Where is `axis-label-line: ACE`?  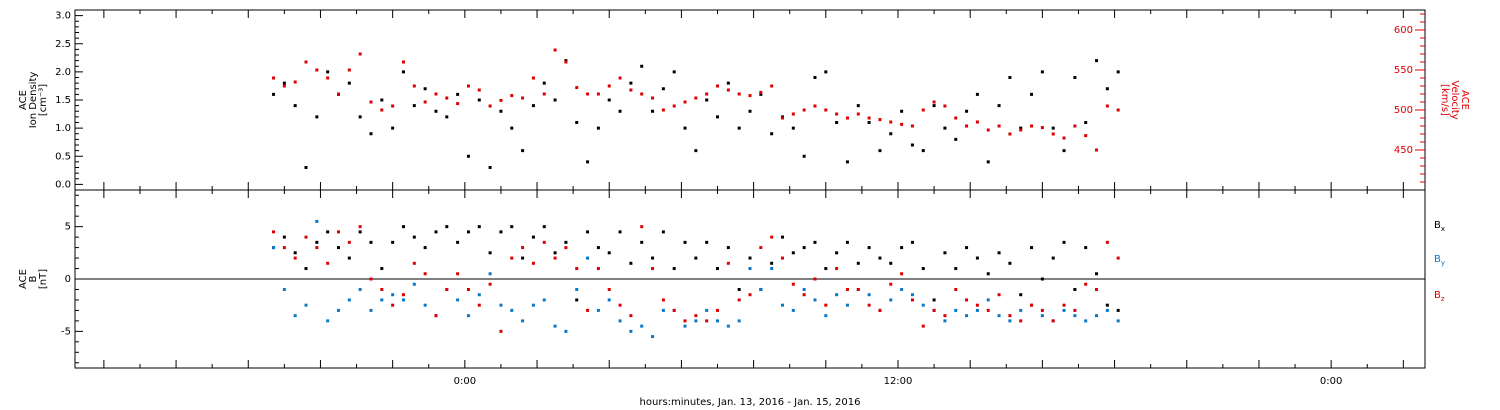 axis-label-line: ACE is located at coordinates (23, 100).